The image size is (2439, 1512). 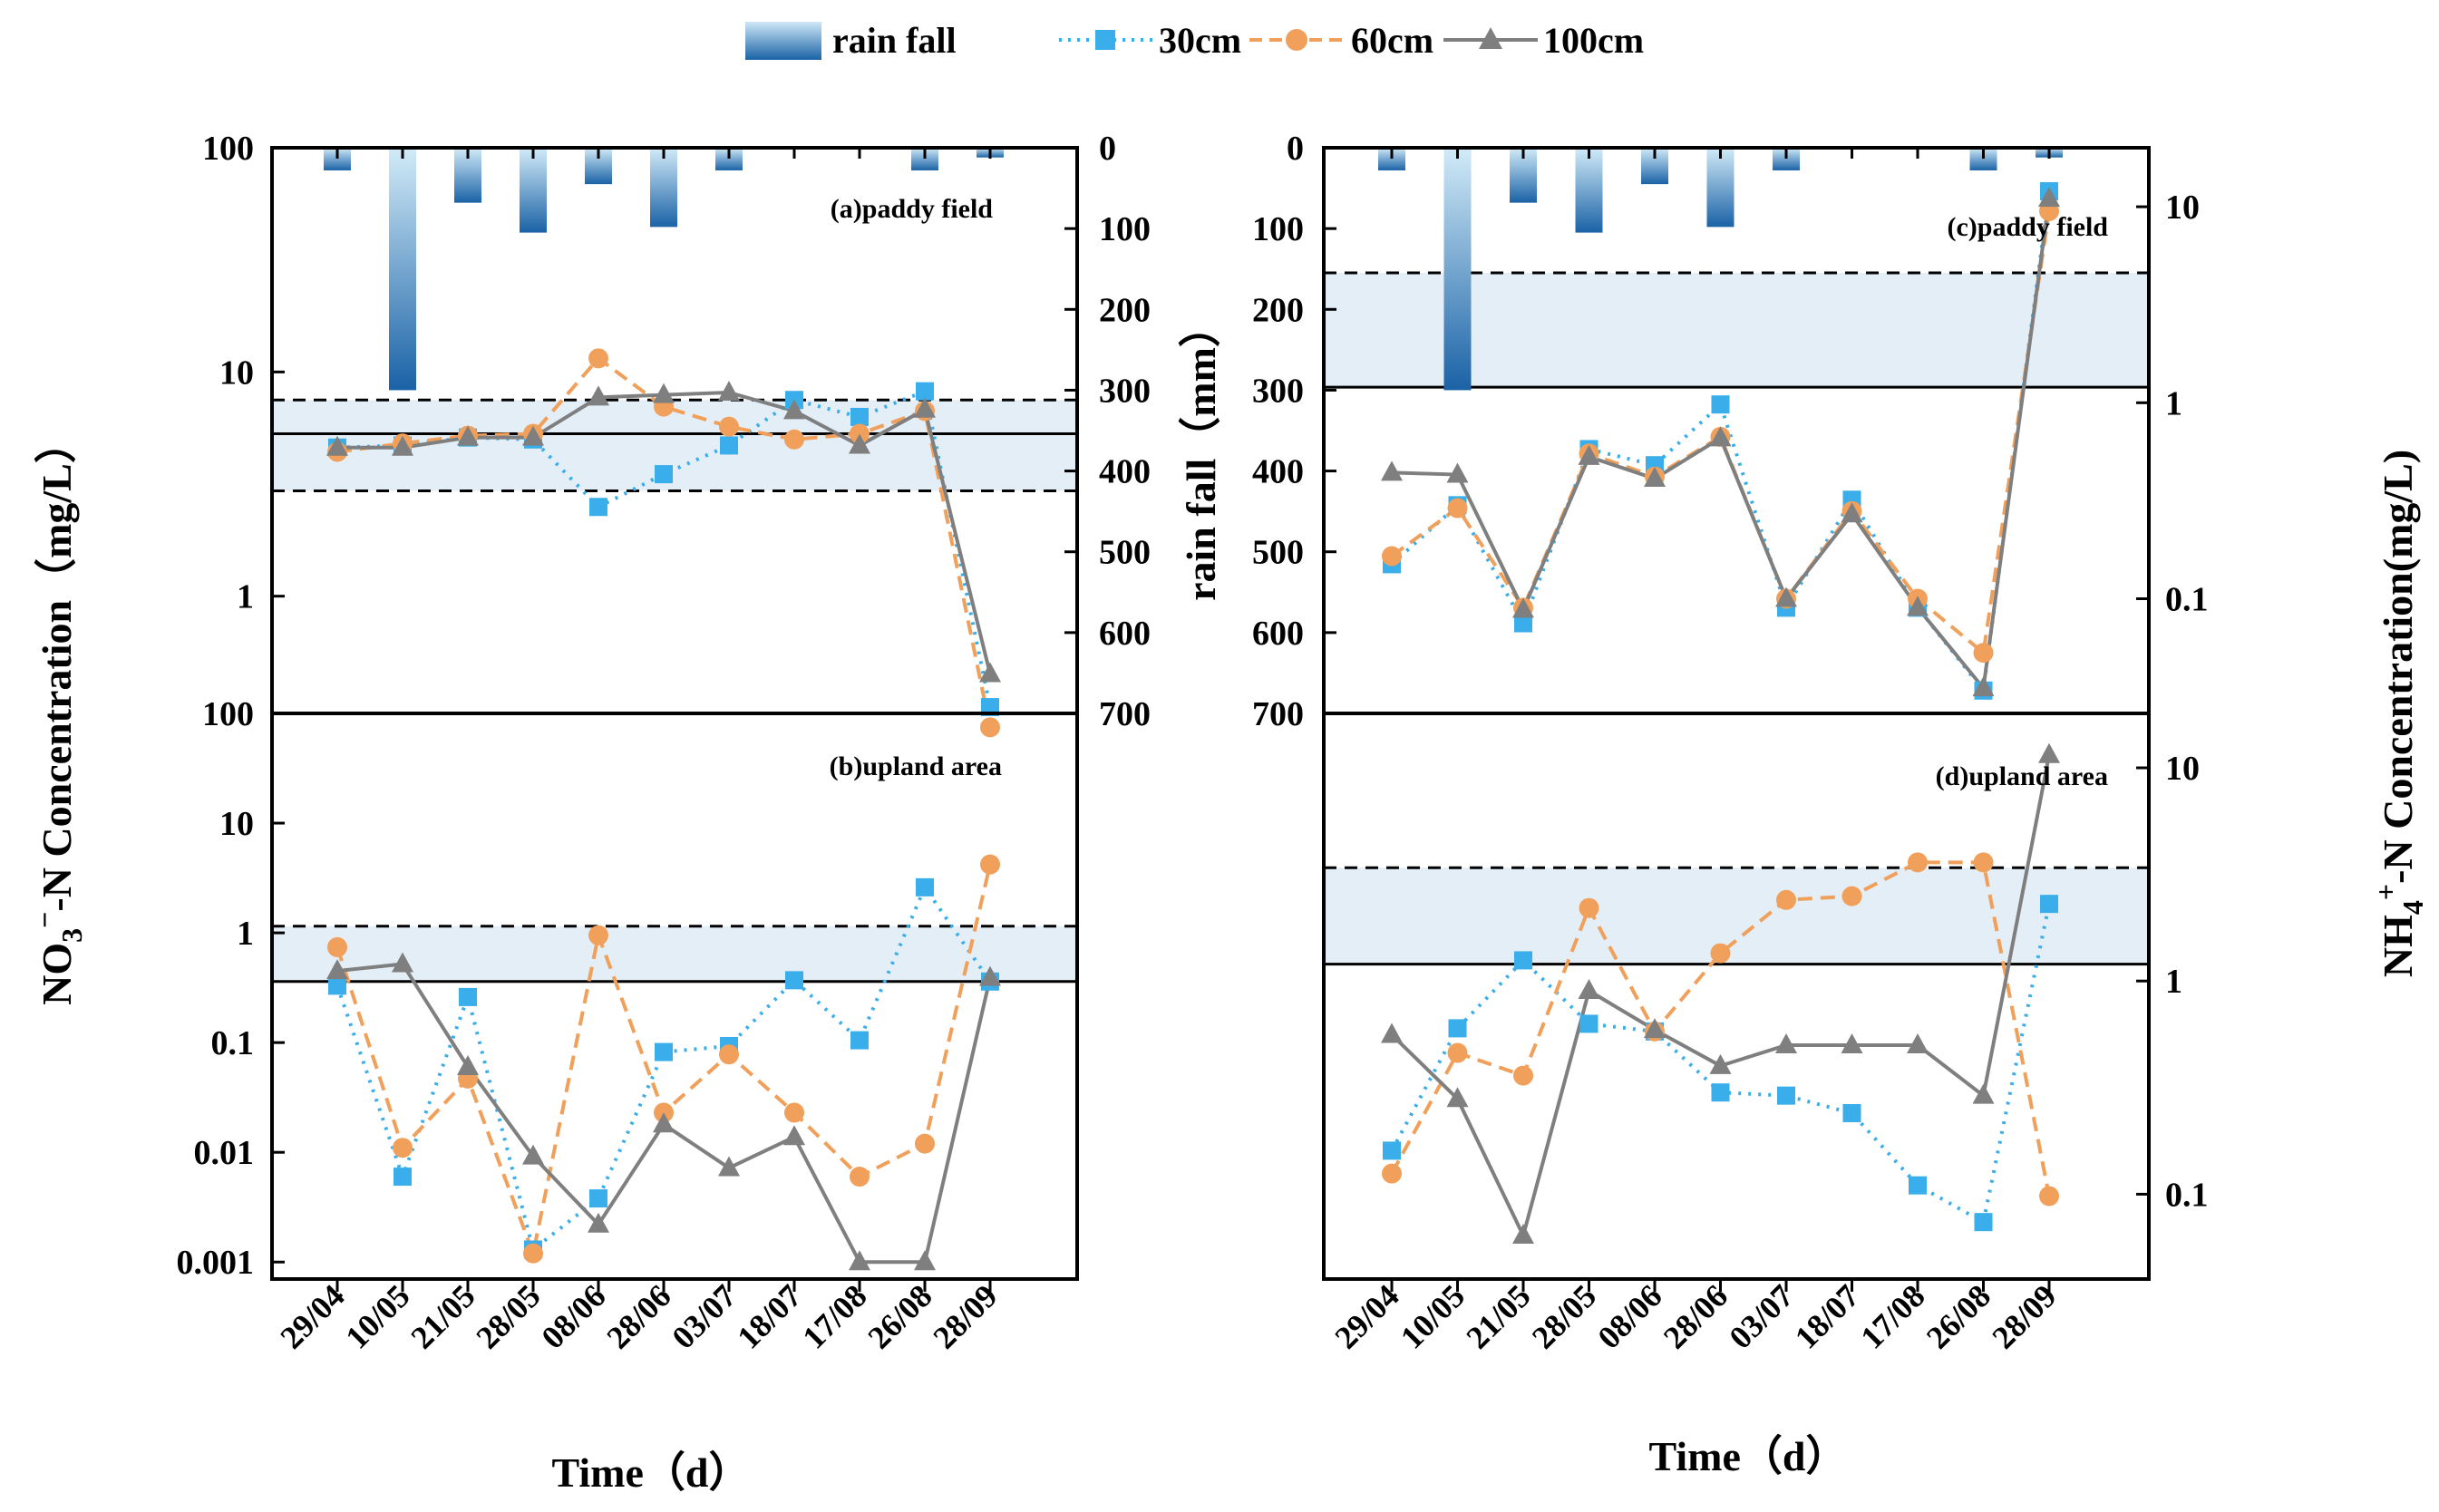 I want to click on x-tick-label: 21/05, so click(x=442, y=1316).